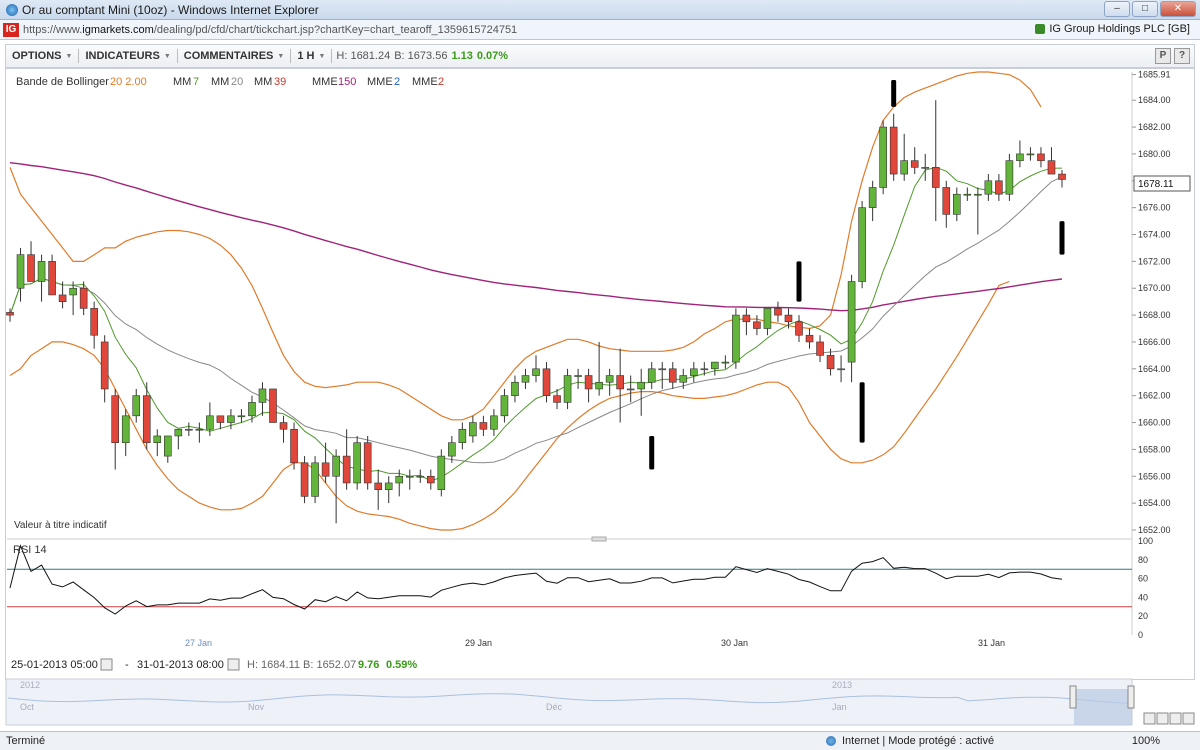 The width and height of the screenshot is (1200, 750). I want to click on legend-mme2-label: MME, so click(380, 82).